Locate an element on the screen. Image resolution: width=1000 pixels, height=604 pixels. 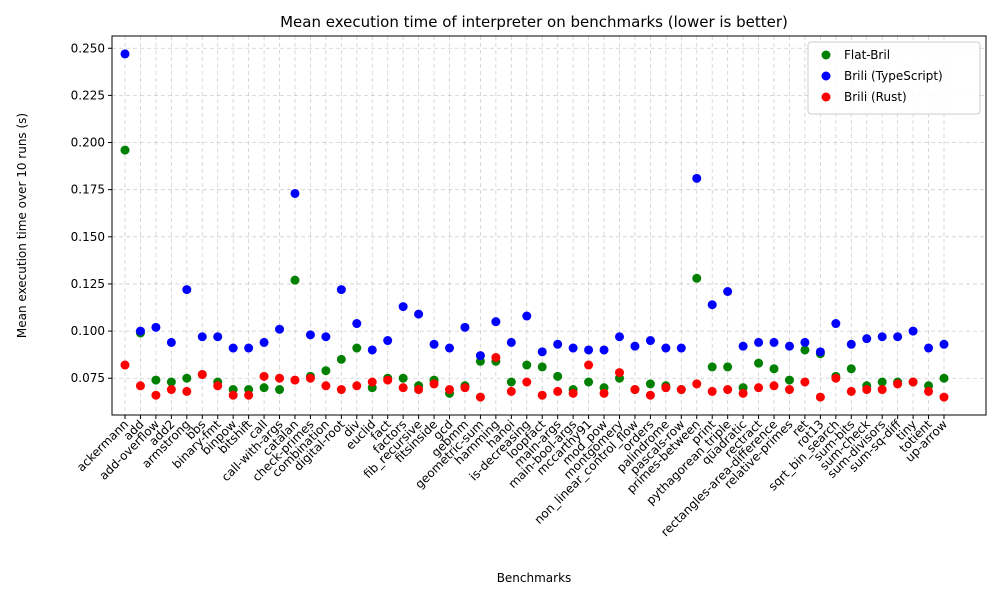
y-axis-label: Mean execution time over 10 runs (s) is located at coordinates (22, 225).